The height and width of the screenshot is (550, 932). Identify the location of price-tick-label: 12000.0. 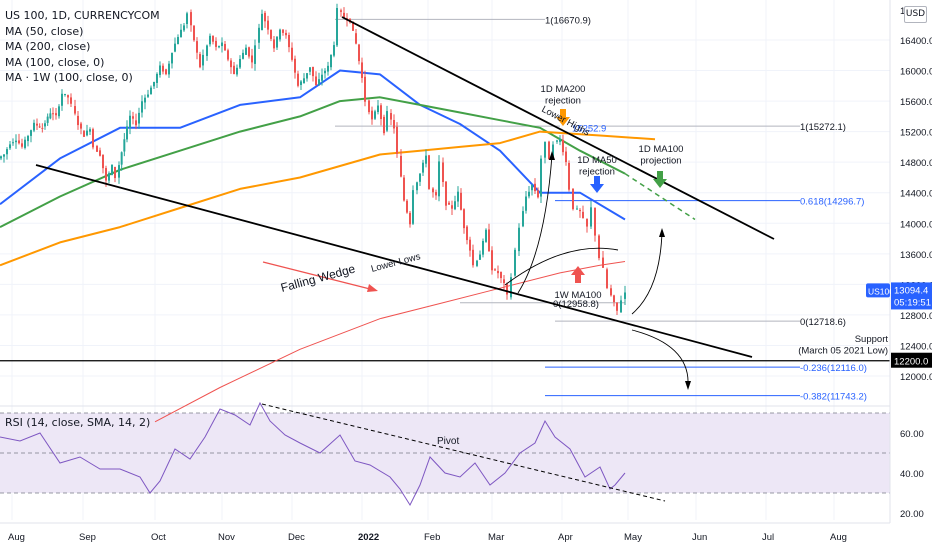
(916, 377).